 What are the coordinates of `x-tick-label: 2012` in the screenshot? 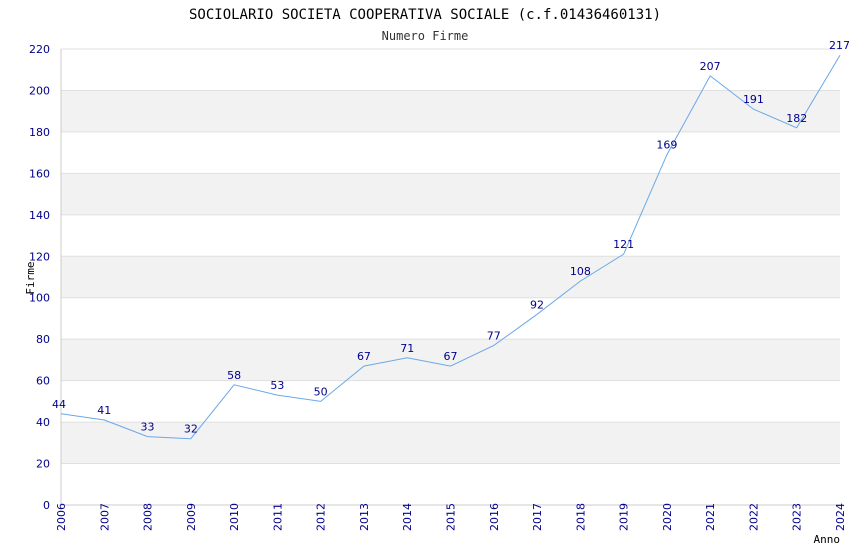 It's located at (321, 517).